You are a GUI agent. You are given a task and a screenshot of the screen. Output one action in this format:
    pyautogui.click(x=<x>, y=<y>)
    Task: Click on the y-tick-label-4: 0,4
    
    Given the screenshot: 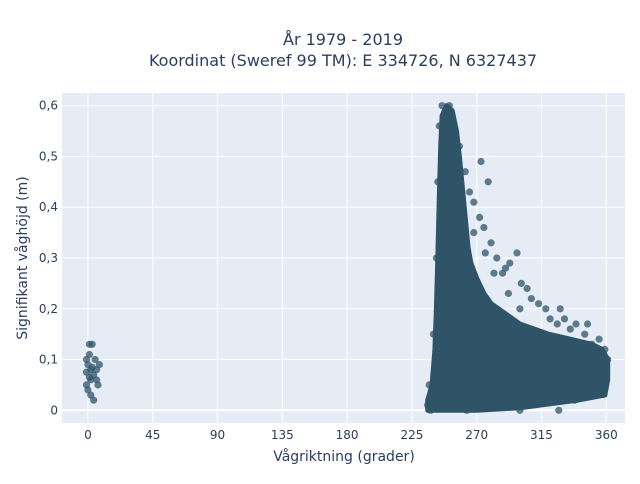 What is the action you would take?
    pyautogui.click(x=48, y=207)
    